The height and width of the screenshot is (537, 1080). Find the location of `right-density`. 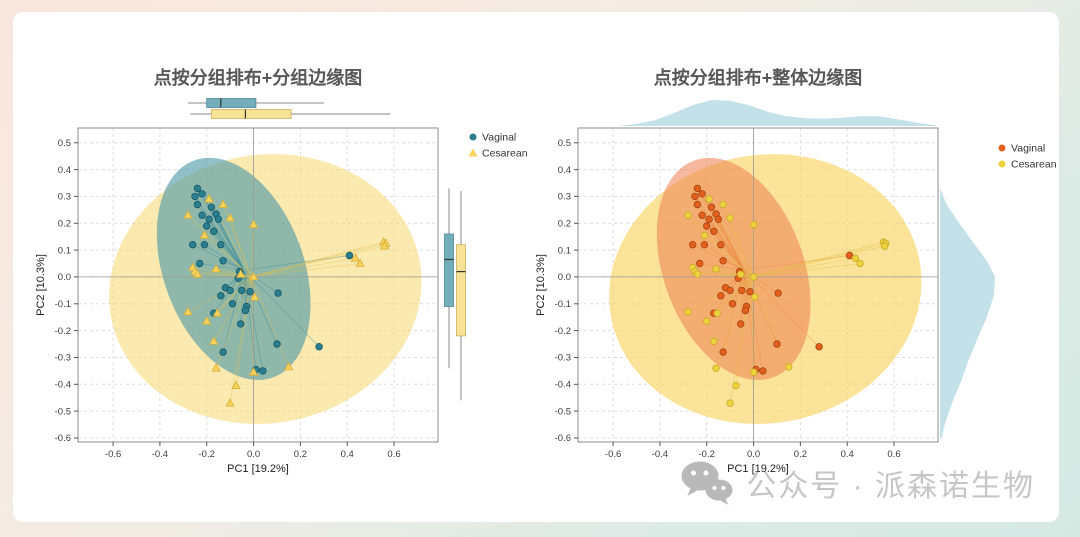

right-density is located at coordinates (967, 313).